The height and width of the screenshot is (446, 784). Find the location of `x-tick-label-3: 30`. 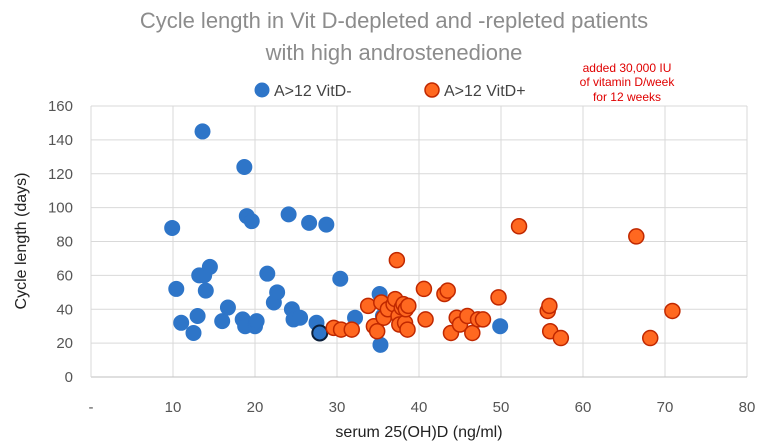

x-tick-label-3: 30 is located at coordinates (337, 407).